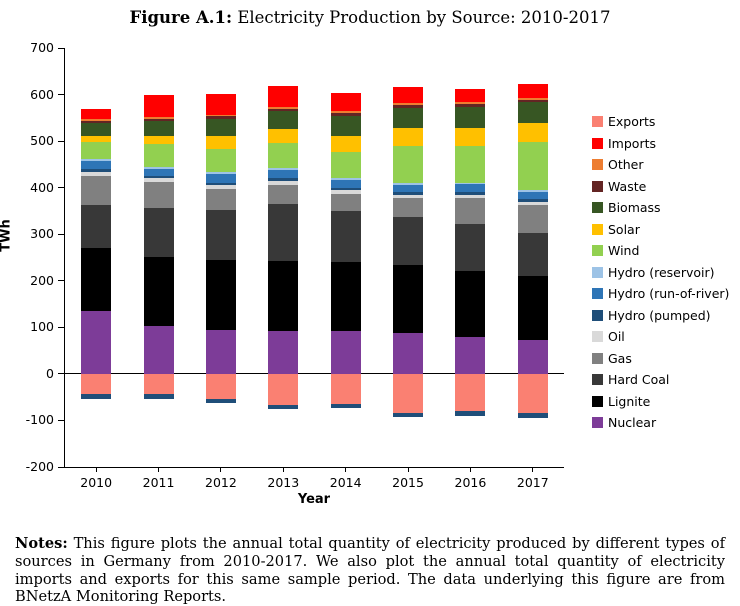  Describe the element at coordinates (629, 401) in the screenshot. I see `legend-label-lignite: Lignite` at that location.